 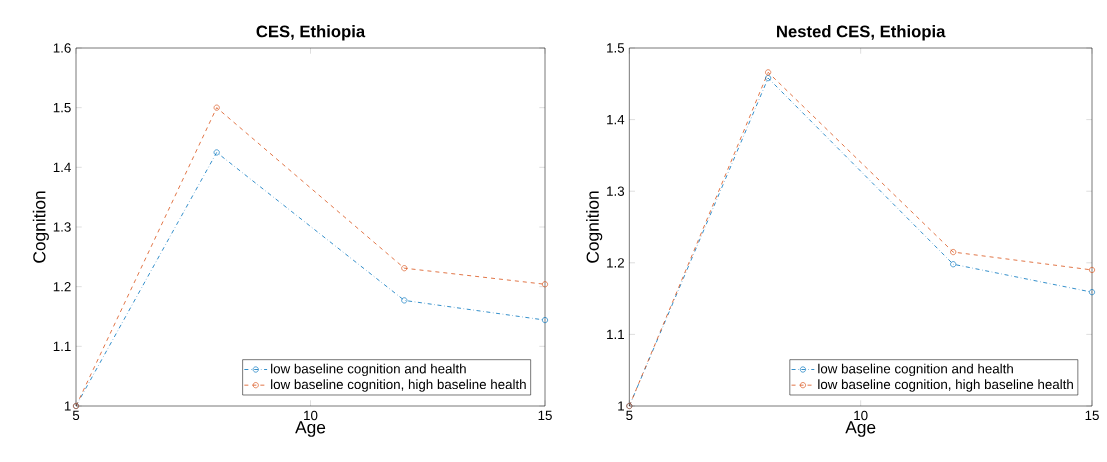 I want to click on chart-title: CES, Ethiopia, so click(x=311, y=33).